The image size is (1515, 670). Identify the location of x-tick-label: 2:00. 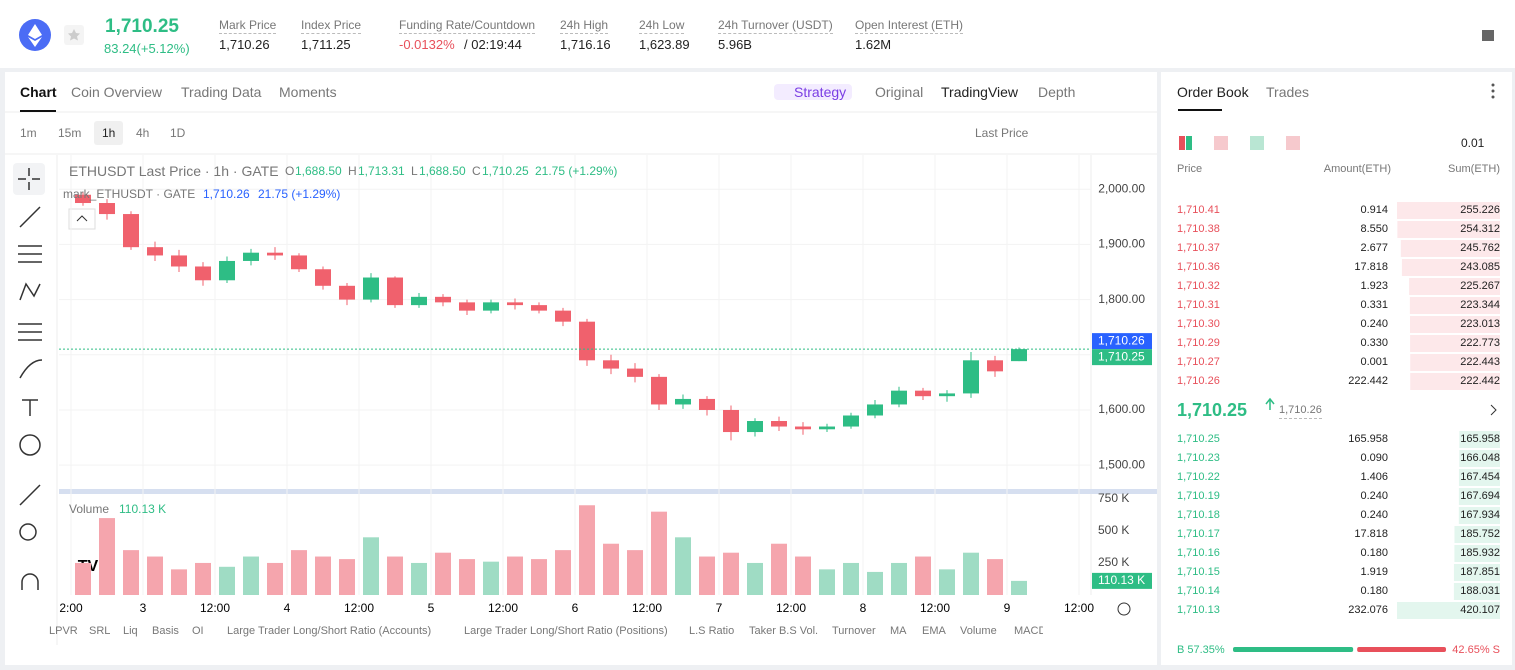
(71, 608).